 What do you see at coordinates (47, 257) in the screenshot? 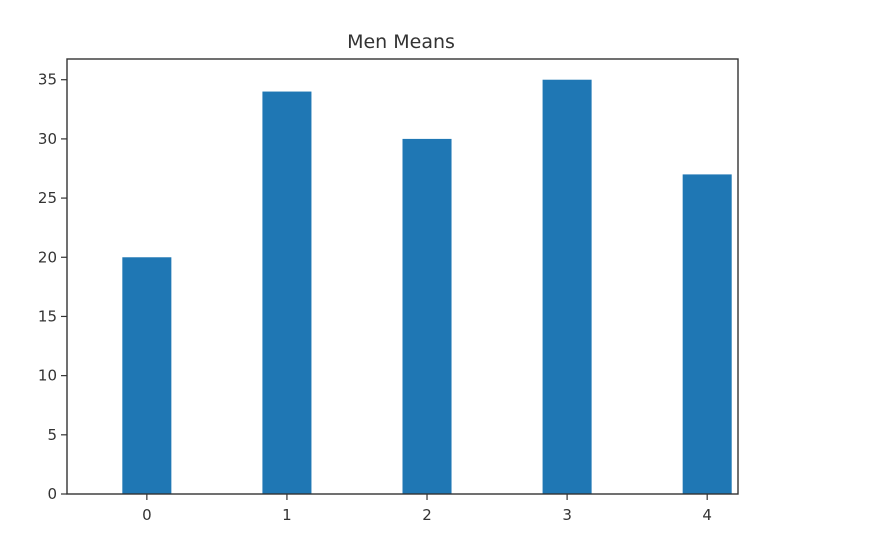
I see `y-tick-label: 20` at bounding box center [47, 257].